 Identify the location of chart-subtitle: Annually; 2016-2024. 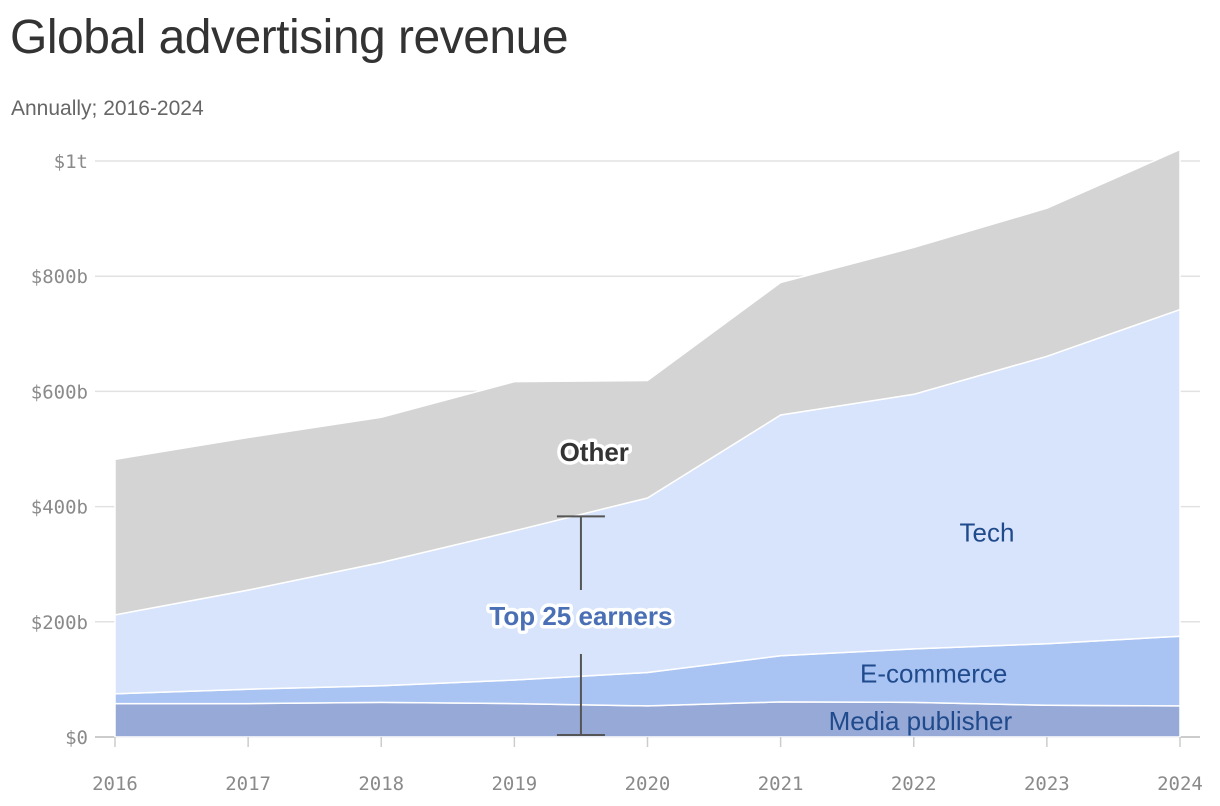
(107, 108).